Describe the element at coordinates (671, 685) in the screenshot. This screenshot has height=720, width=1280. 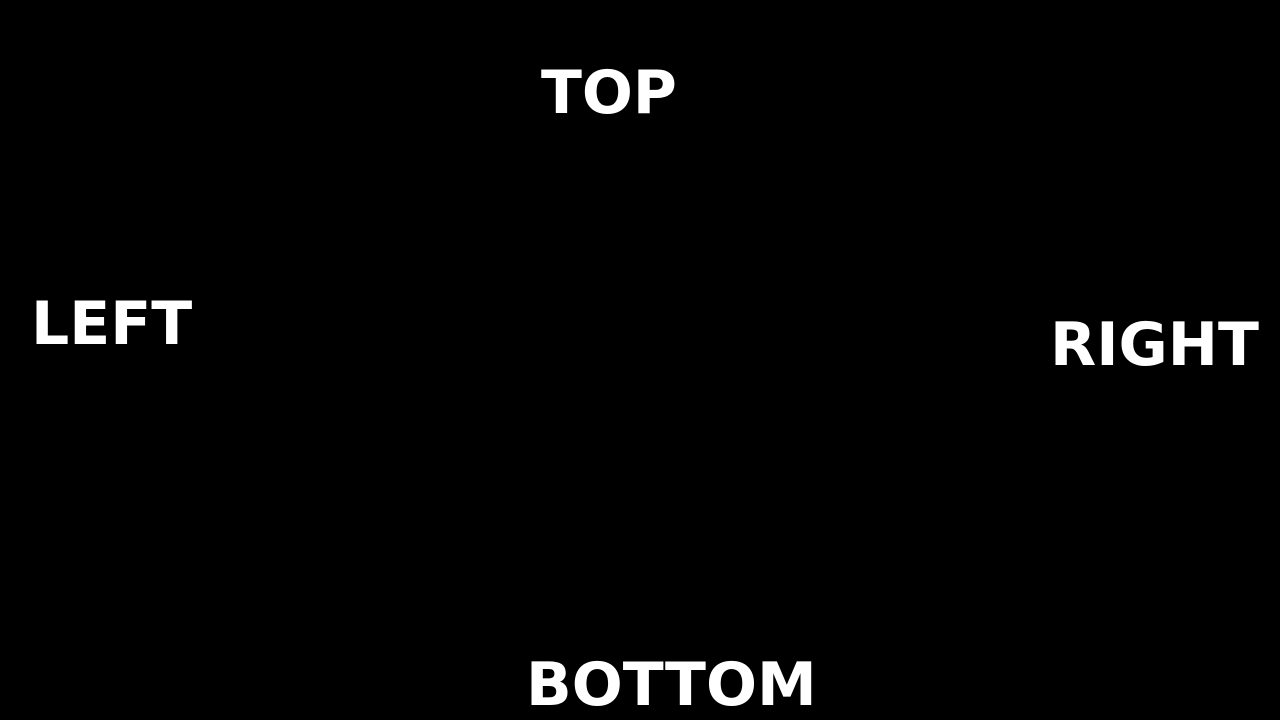
I see `bottom-label: BOTTOM` at that location.